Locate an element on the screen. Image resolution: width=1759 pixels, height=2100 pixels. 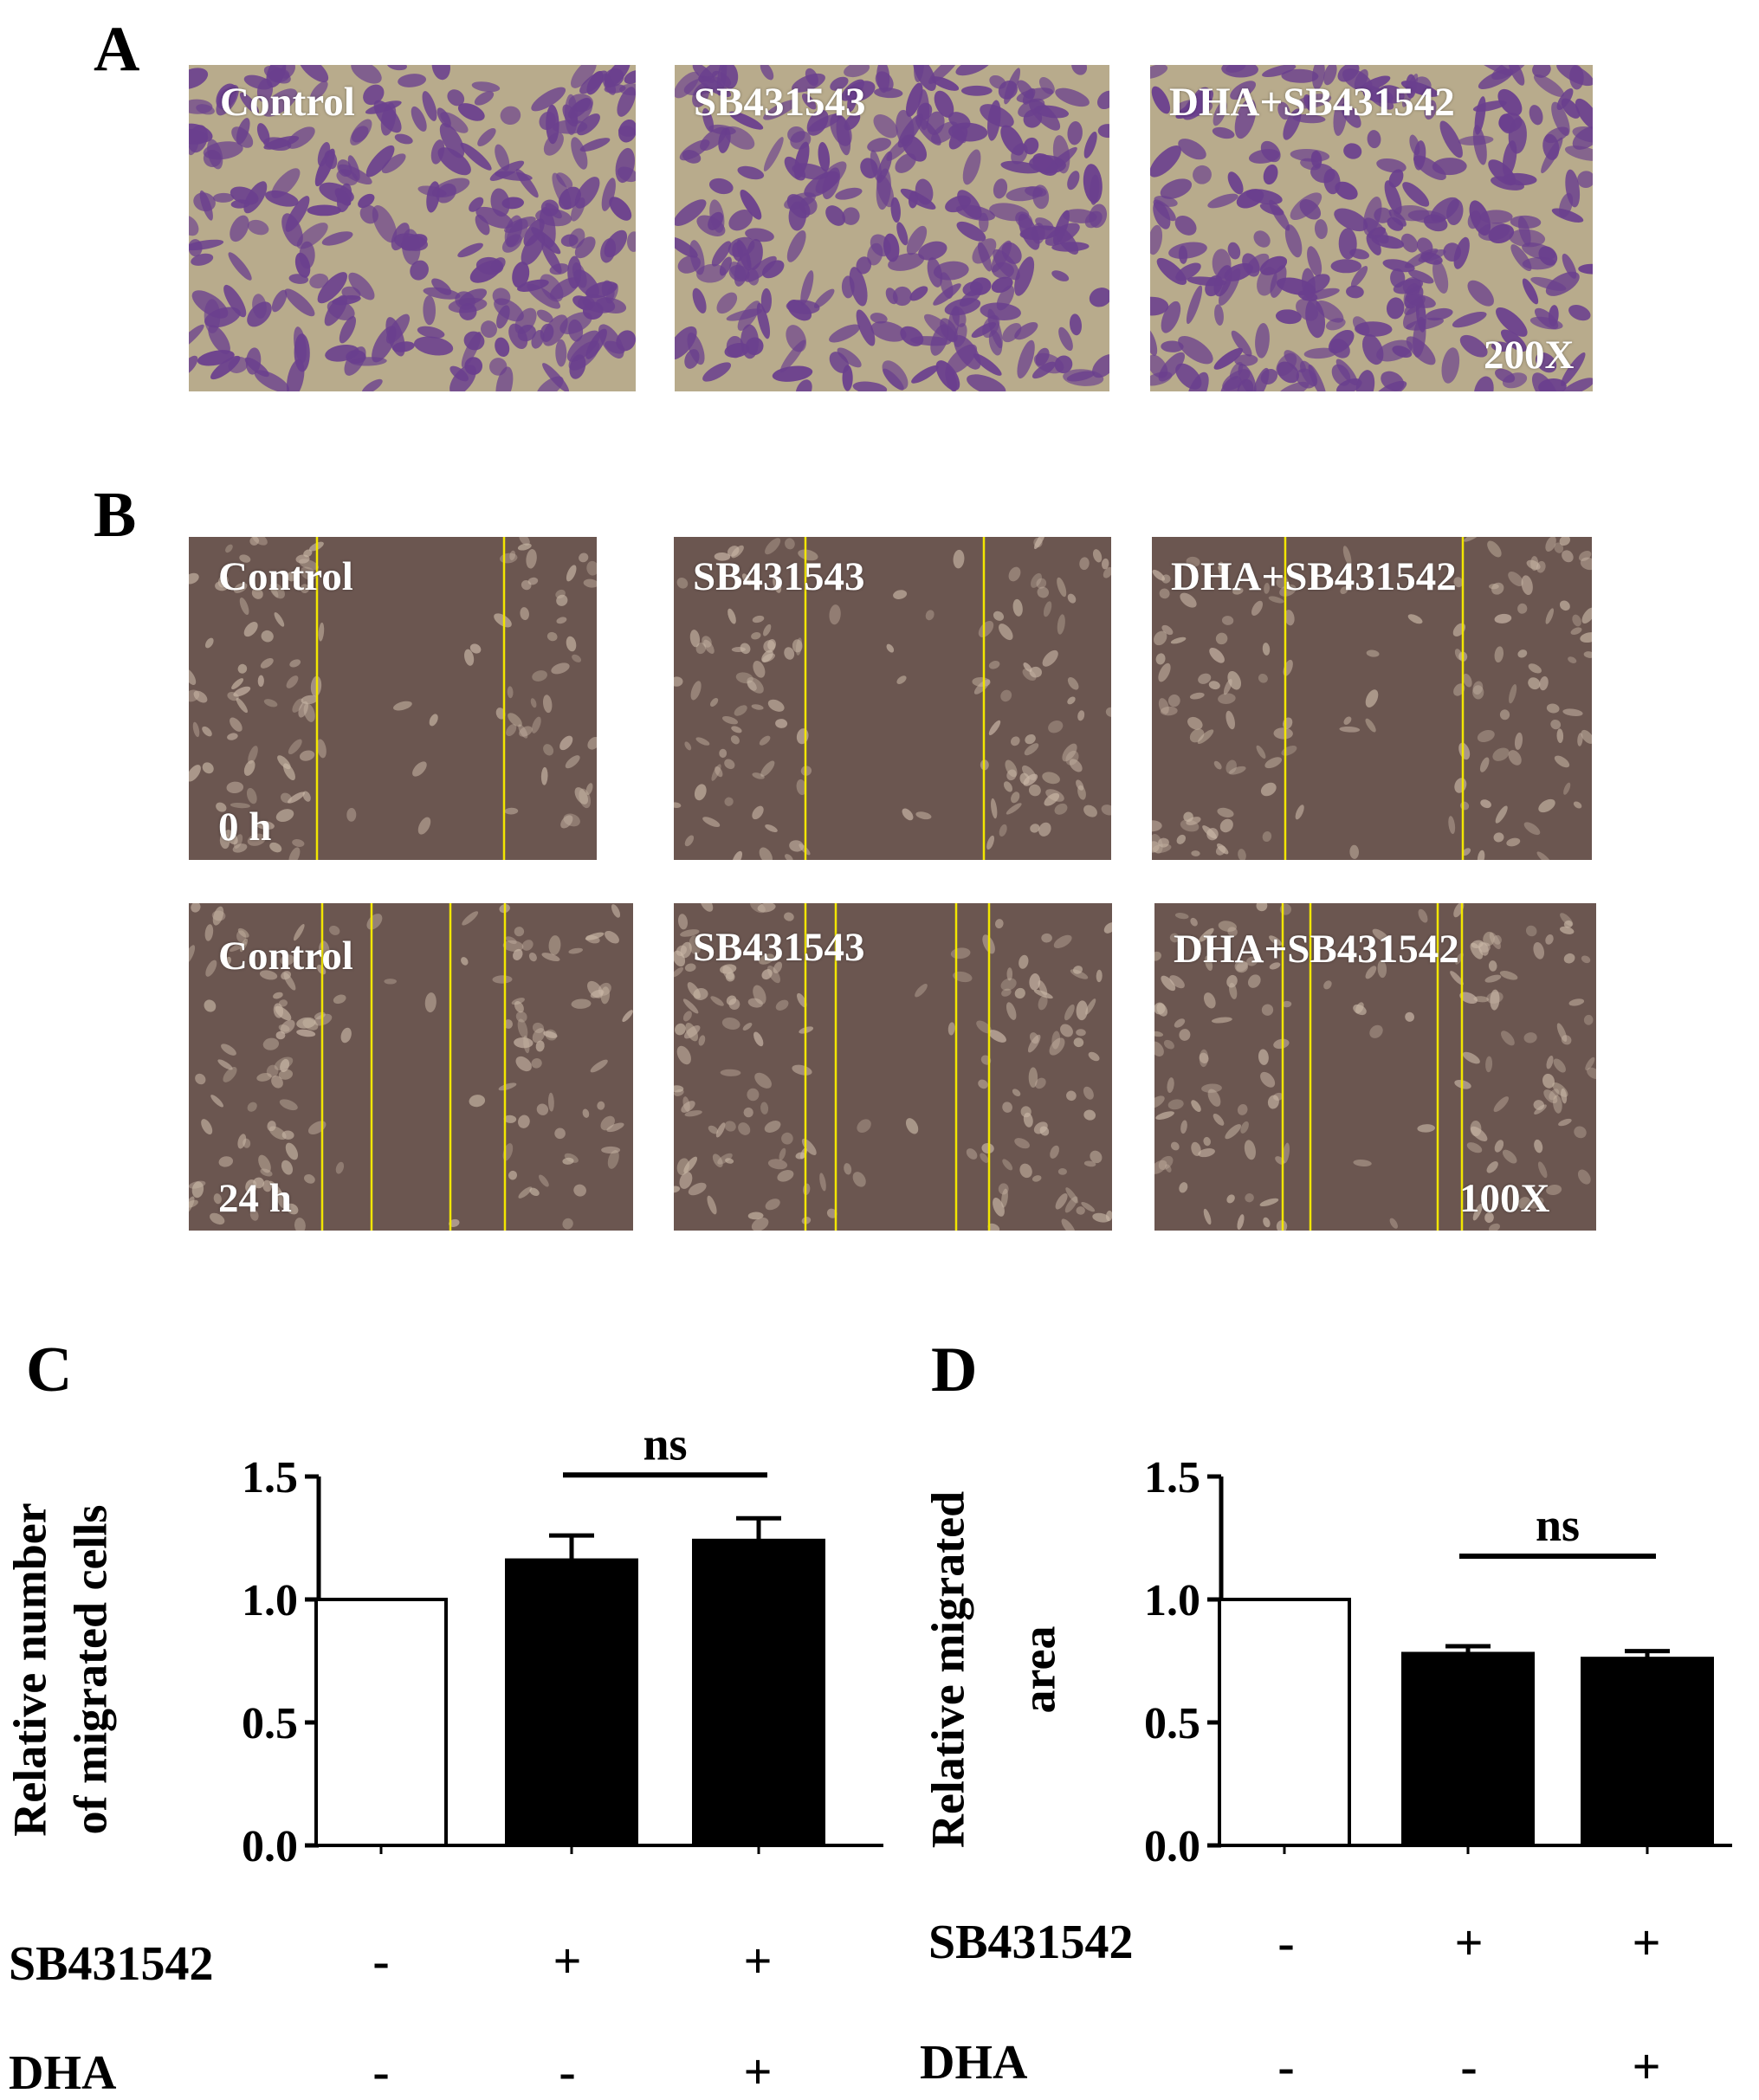
condition-sign: - is located at coordinates (1286, 2067).